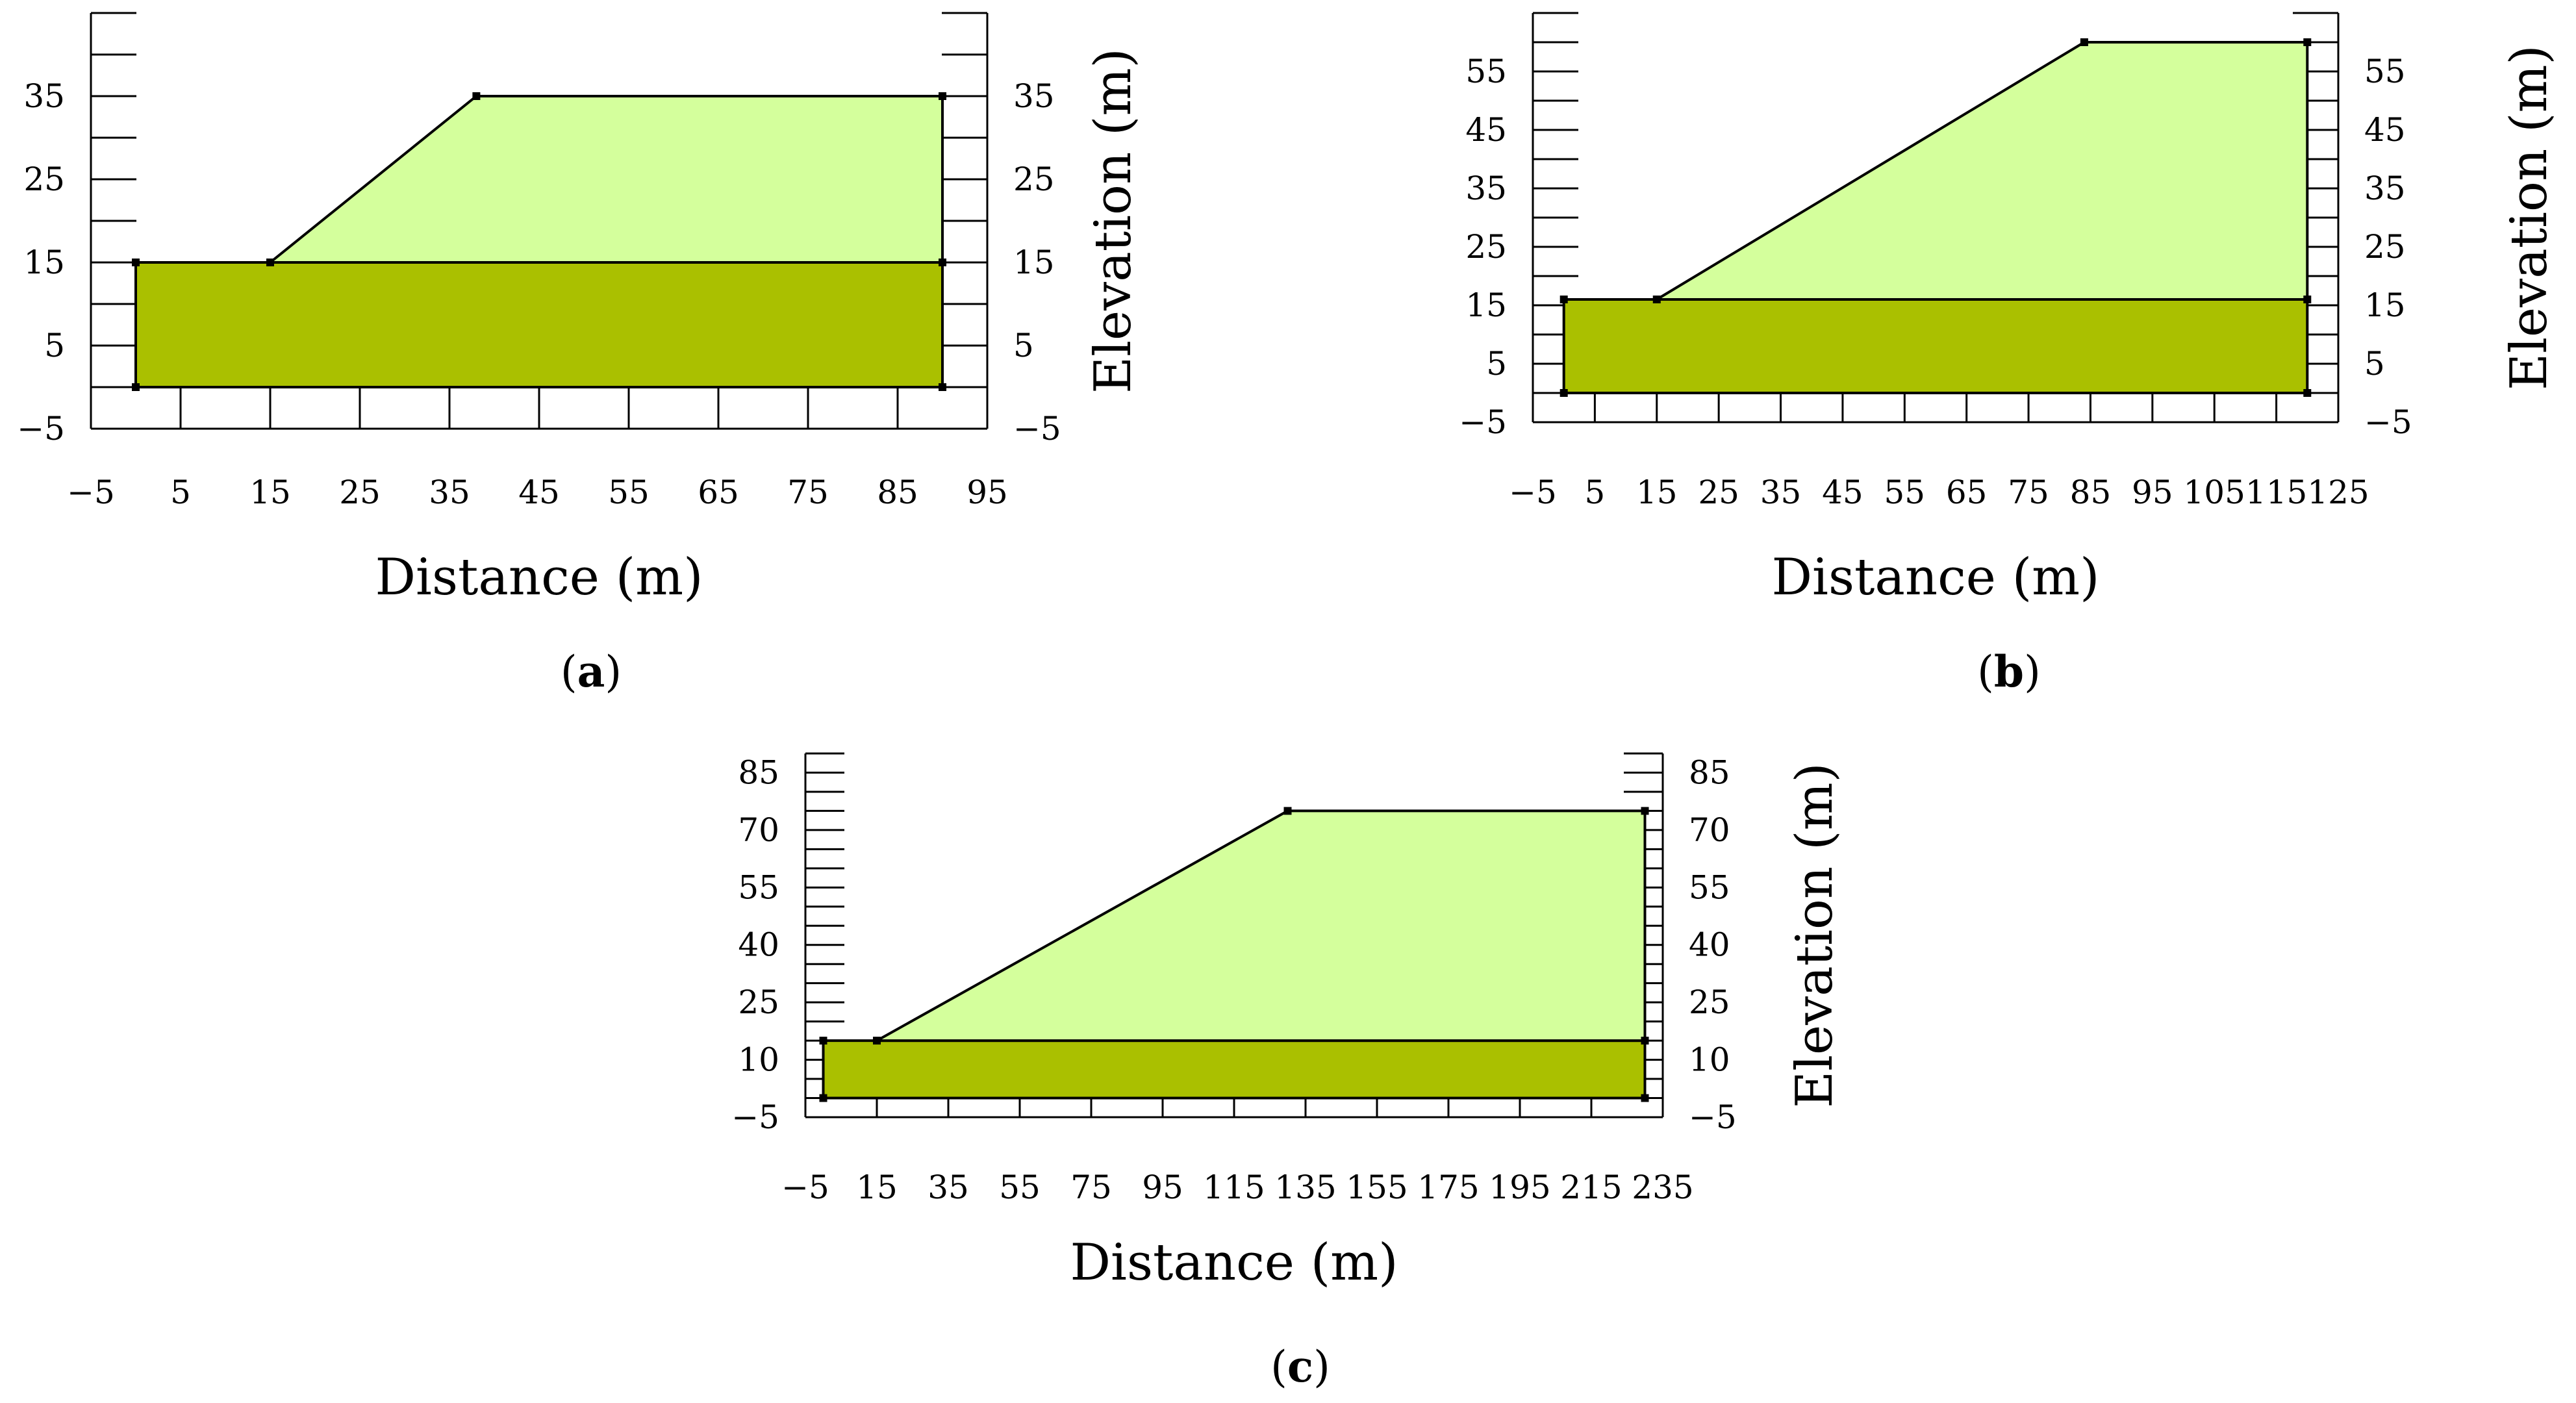 This screenshot has width=2576, height=1403. What do you see at coordinates (1710, 772) in the screenshot?
I see `y-tick-label-right: 85` at bounding box center [1710, 772].